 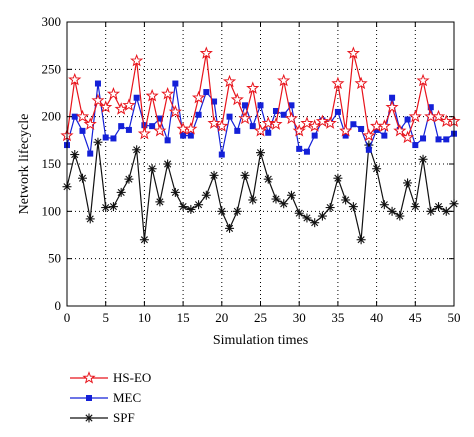 I want to click on legend-item: MEC, so click(x=105, y=397).